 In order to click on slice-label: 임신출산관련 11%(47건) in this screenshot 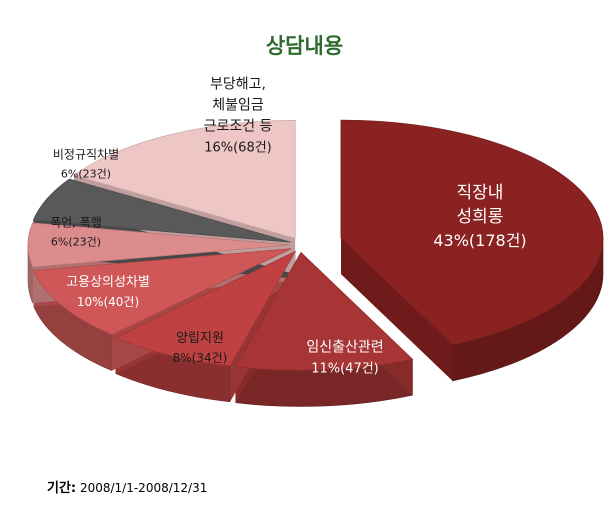, I will do `click(344, 358)`.